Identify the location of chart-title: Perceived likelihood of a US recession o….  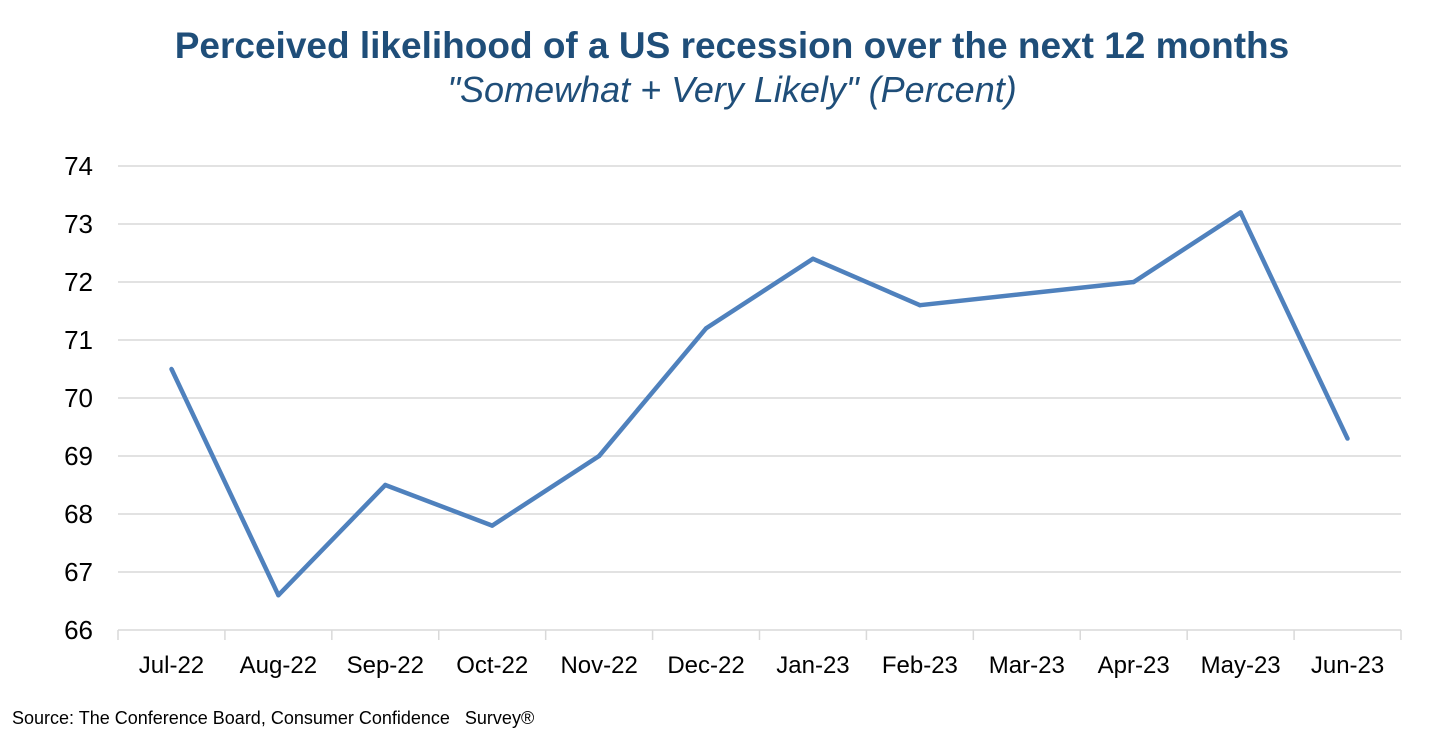
(732, 45).